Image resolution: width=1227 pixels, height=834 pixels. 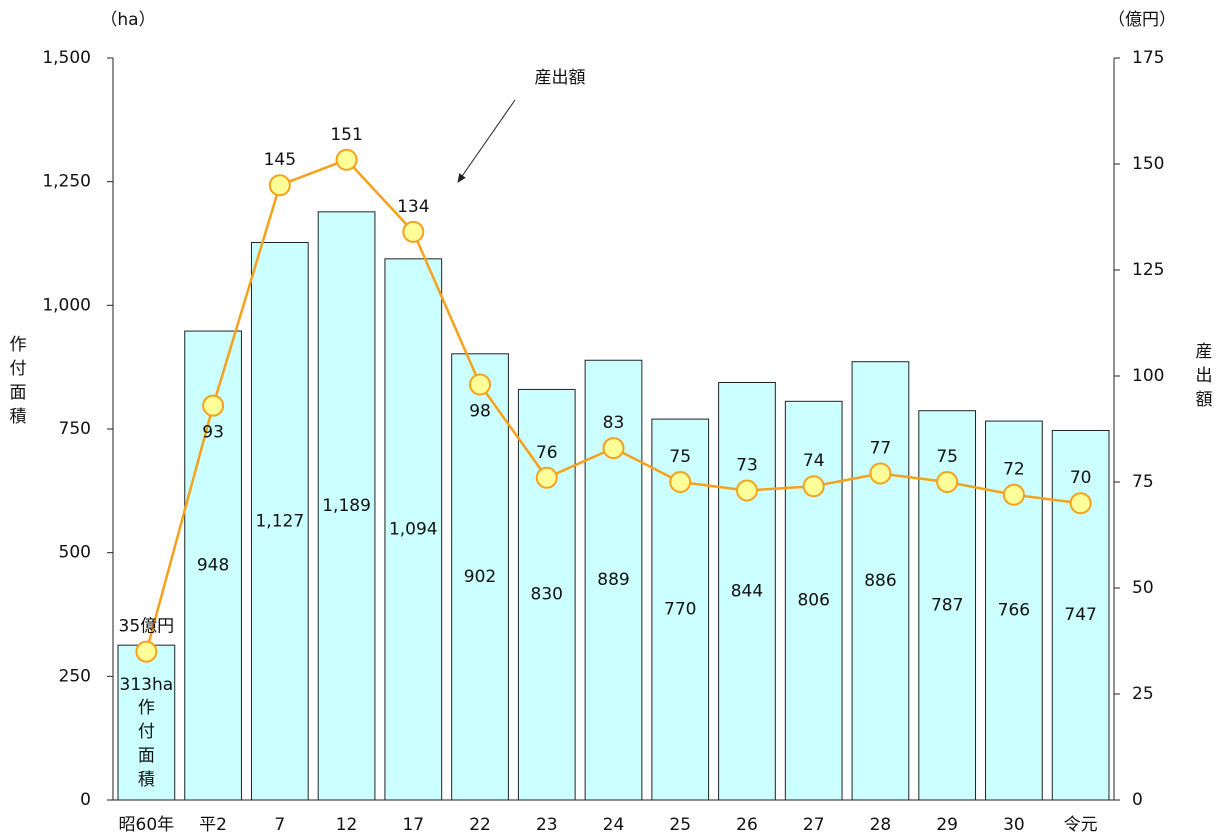 What do you see at coordinates (1142, 20) in the screenshot?
I see `y2-unit: （億円）` at bounding box center [1142, 20].